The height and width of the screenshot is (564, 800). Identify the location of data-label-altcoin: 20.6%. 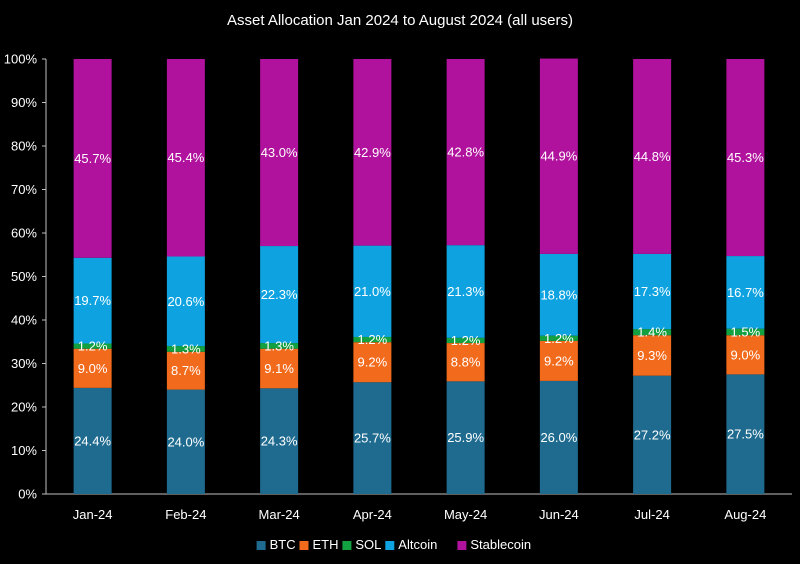
(185, 301).